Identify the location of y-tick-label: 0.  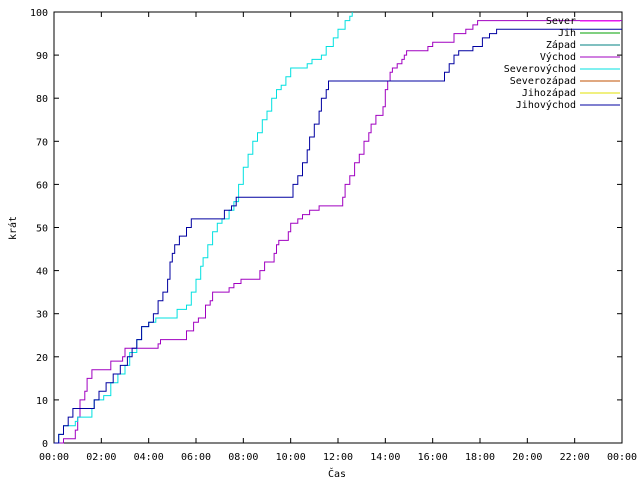
(45, 444).